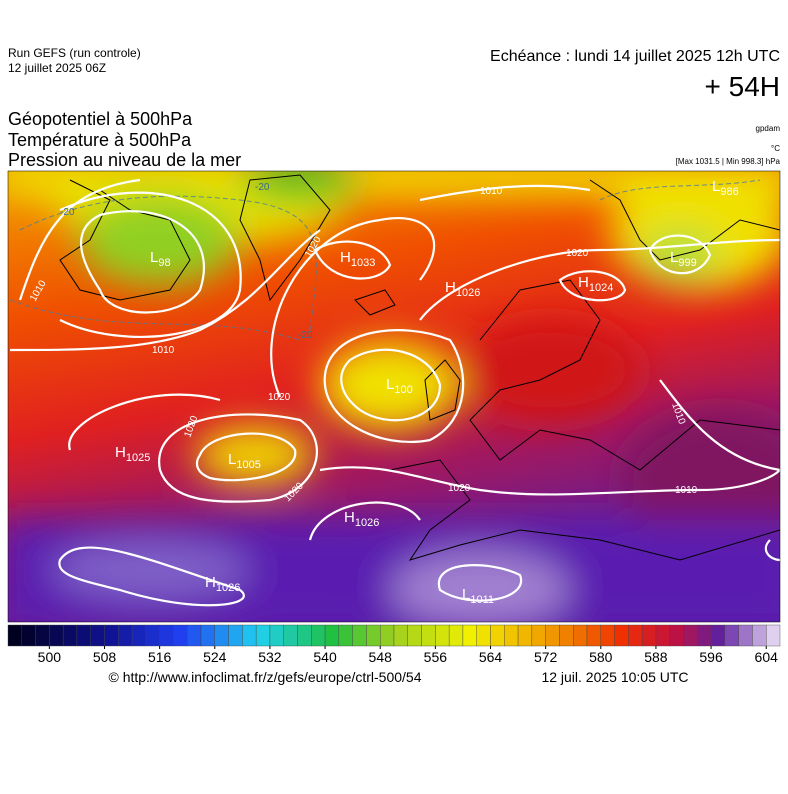  I want to click on unit: °C, so click(775, 148).